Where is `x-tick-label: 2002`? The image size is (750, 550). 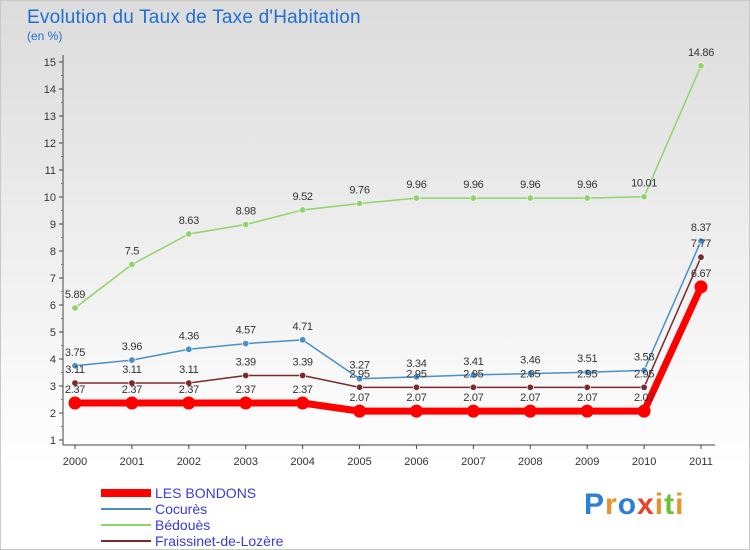 x-tick-label: 2002 is located at coordinates (189, 462).